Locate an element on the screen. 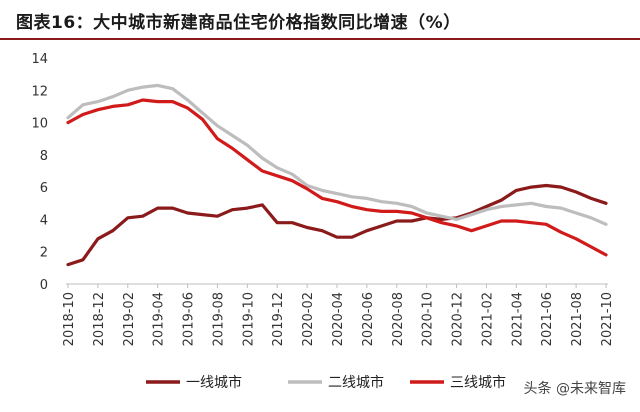 This screenshot has width=640, height=412. title-bar: 图表16：大中城市新建商品住宅价格指数同比增速（%） is located at coordinates (320, 20).